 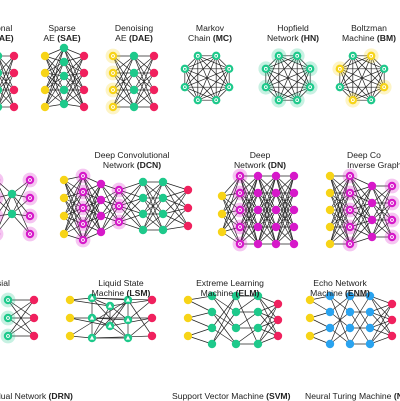 I want to click on label-sae-line2: AE, so click(x=50, y=38).